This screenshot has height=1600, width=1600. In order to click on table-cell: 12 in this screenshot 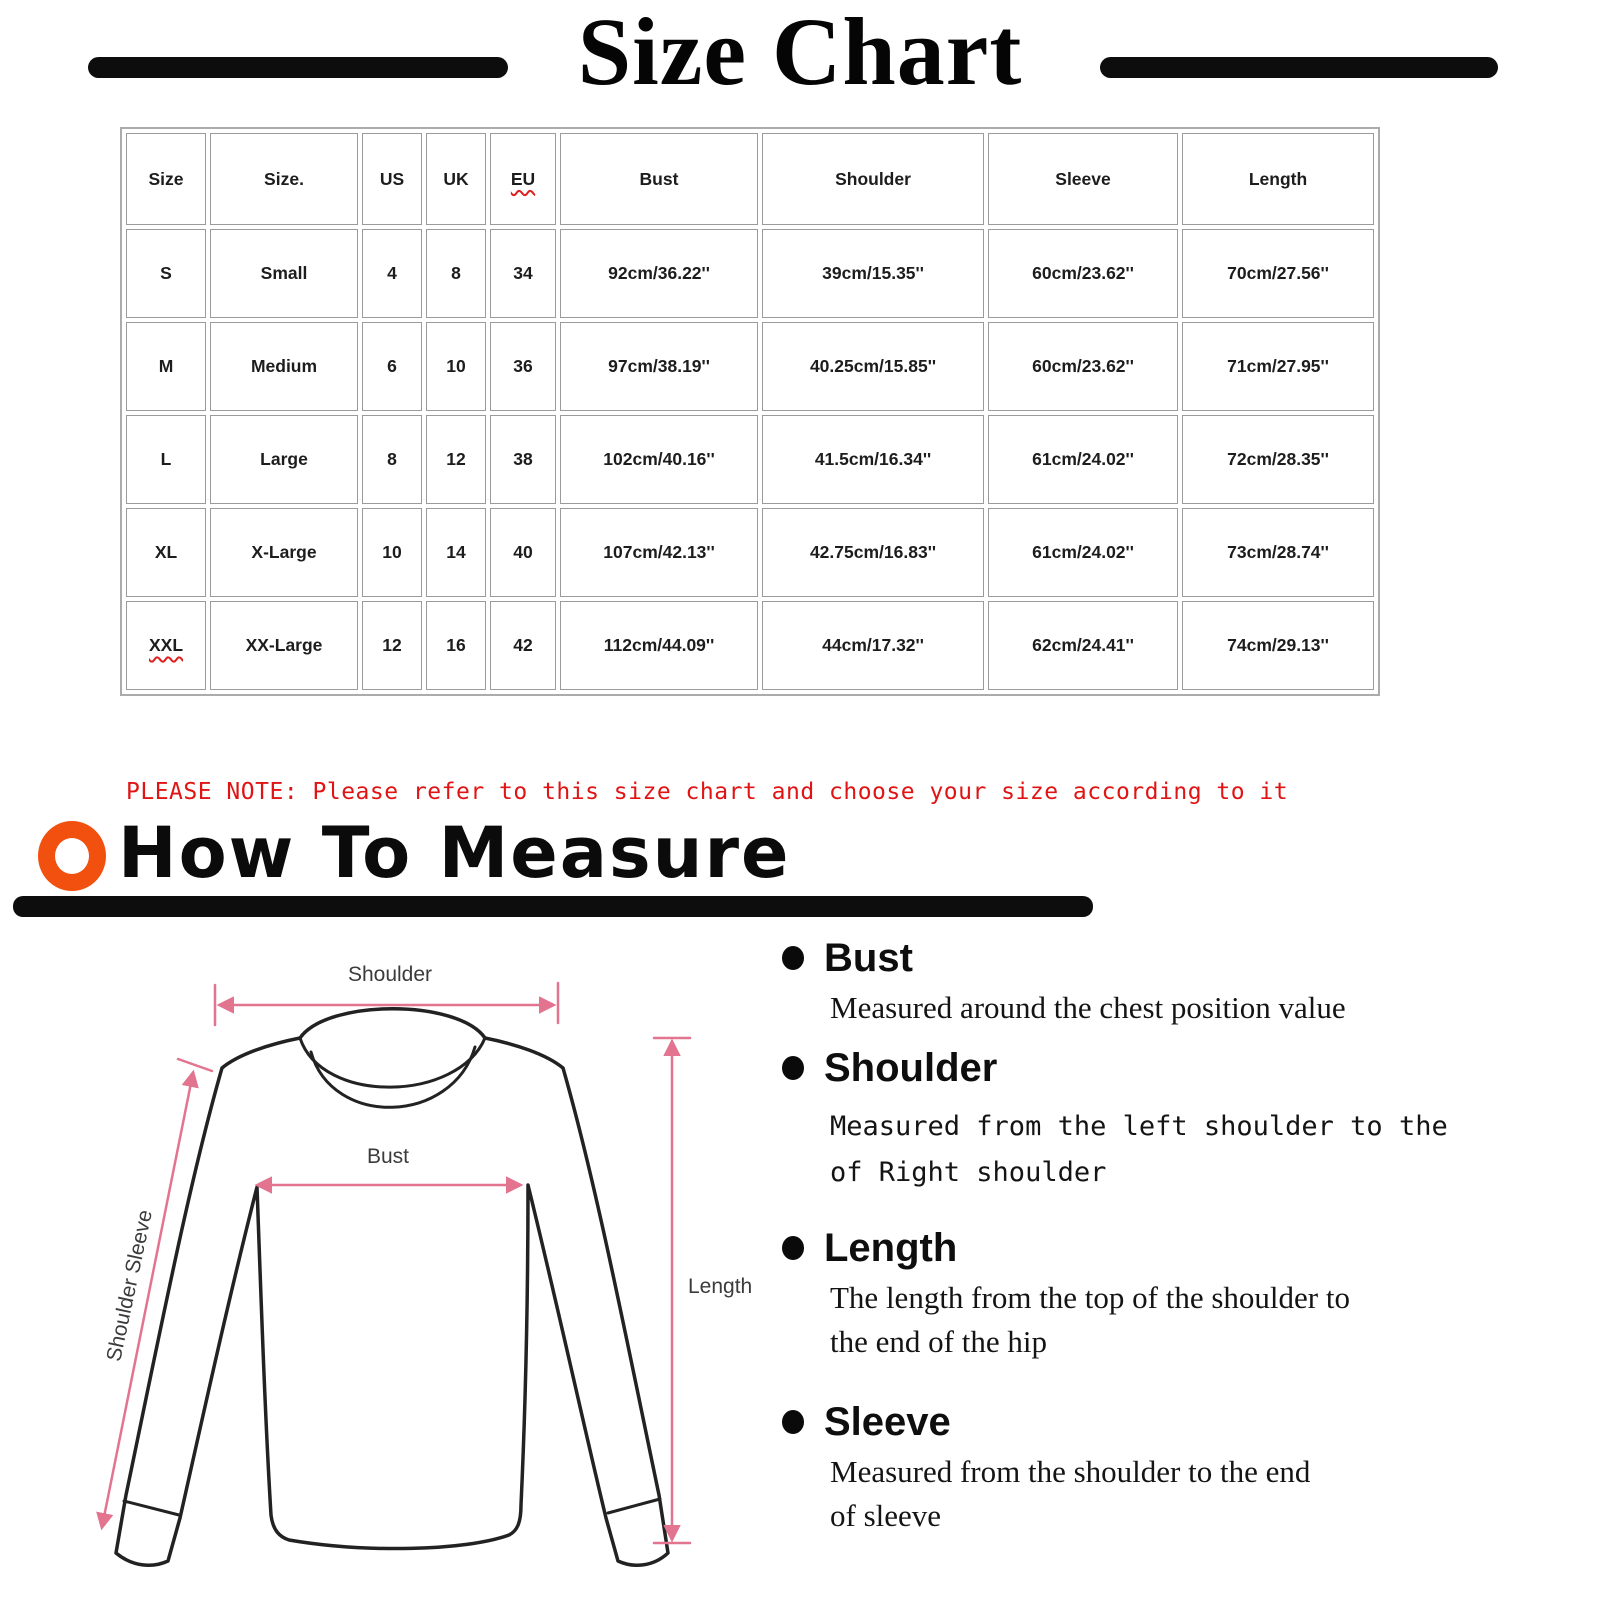, I will do `click(456, 459)`.